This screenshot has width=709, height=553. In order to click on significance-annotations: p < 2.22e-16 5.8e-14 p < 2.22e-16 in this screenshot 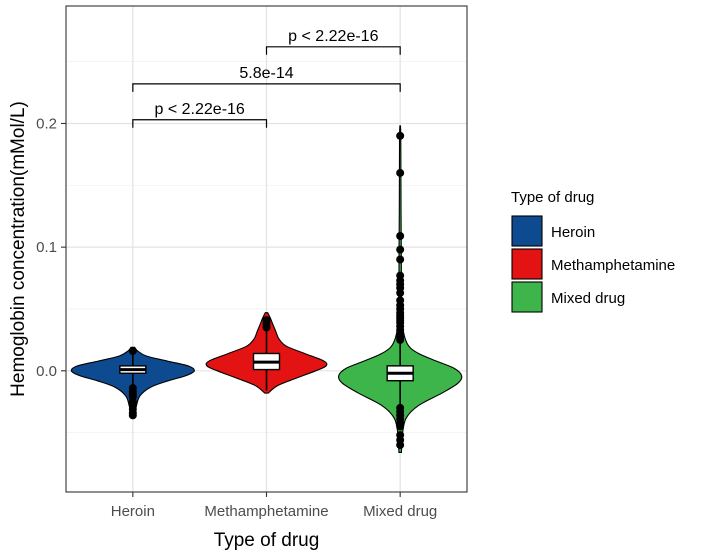, I will do `click(266, 78)`.